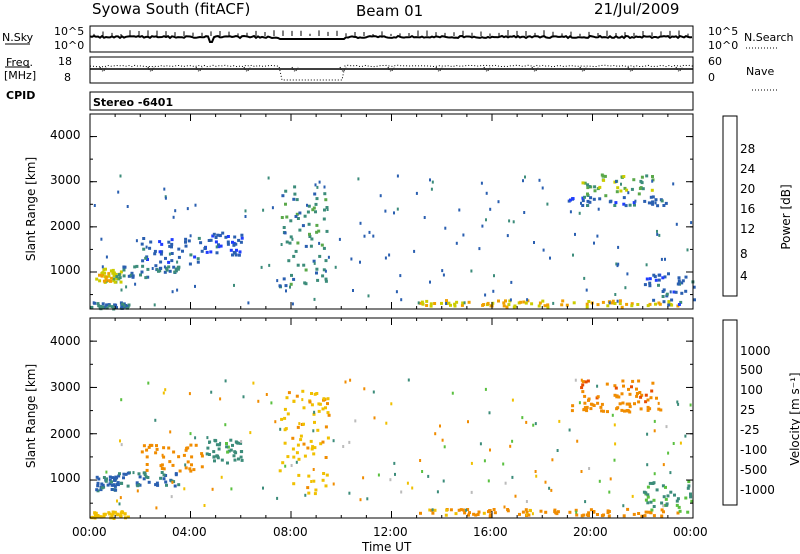 The image size is (800, 554). What do you see at coordinates (21, 95) in the screenshot?
I see `cpid-label: CPID` at bounding box center [21, 95].